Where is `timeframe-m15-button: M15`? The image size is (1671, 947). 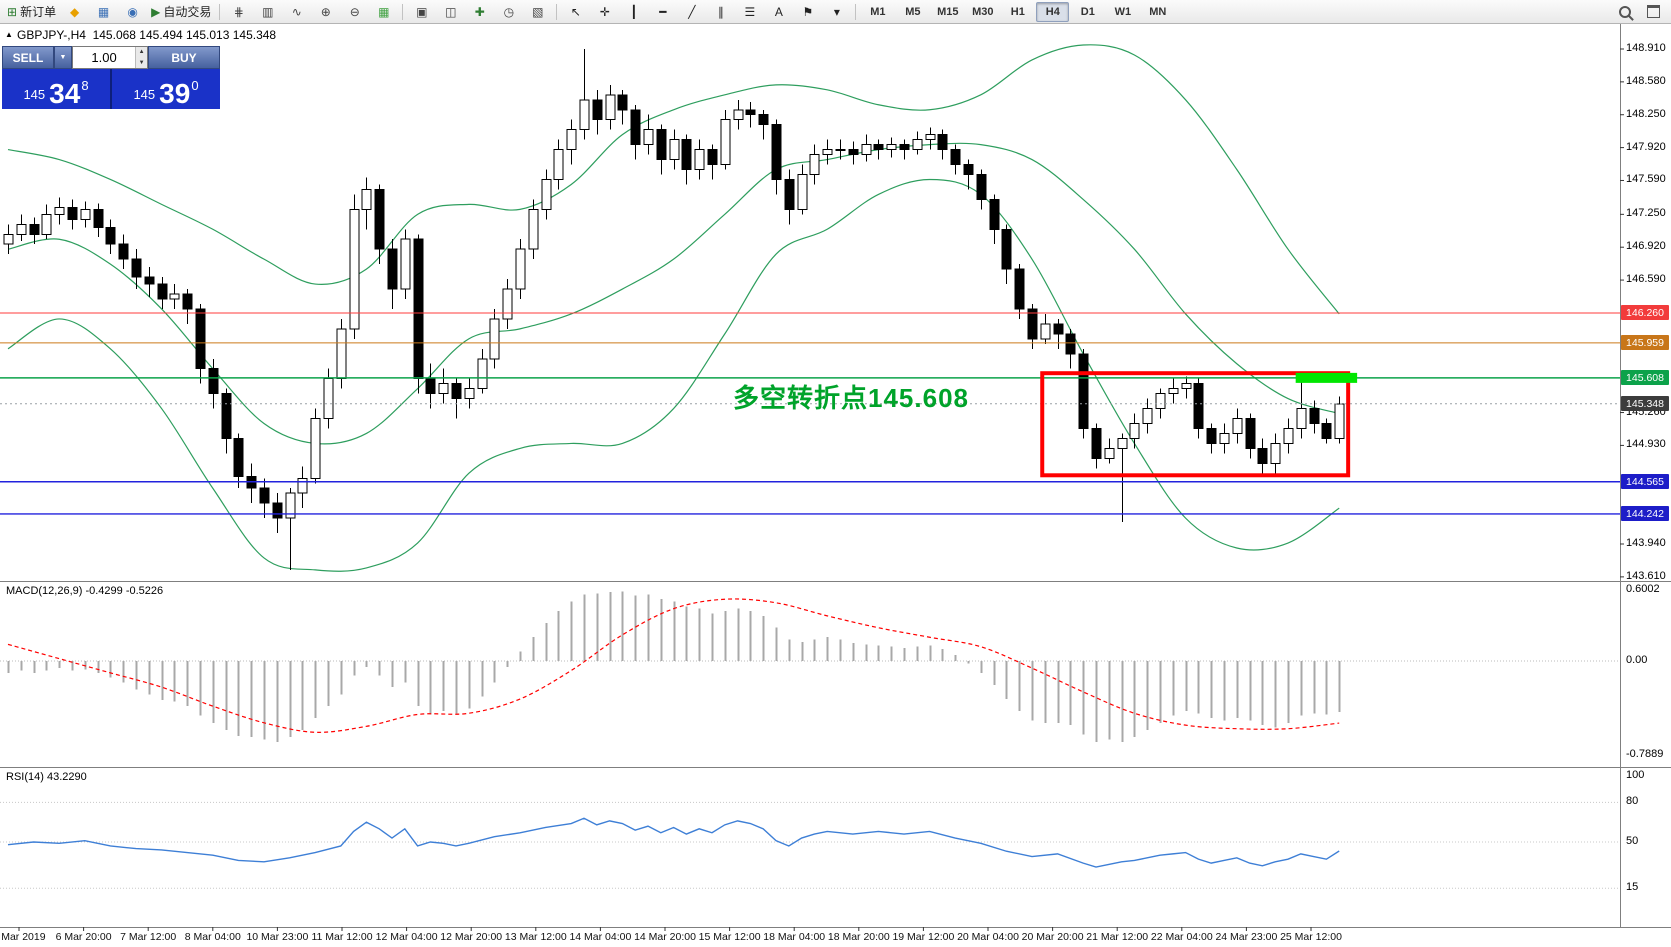 timeframe-m15-button: M15 is located at coordinates (948, 11).